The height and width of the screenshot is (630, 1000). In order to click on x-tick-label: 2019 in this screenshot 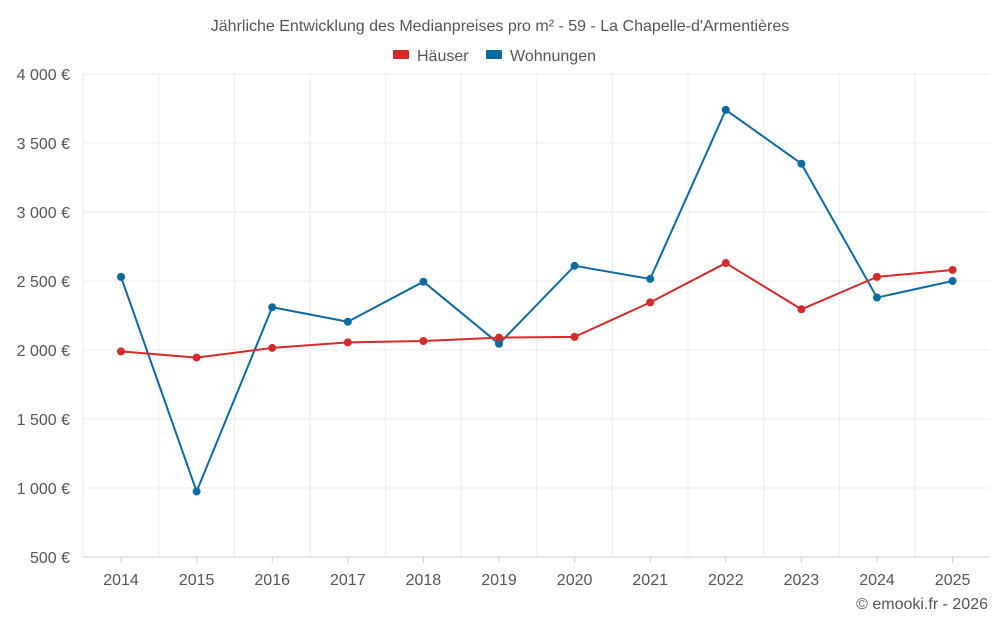, I will do `click(499, 580)`.